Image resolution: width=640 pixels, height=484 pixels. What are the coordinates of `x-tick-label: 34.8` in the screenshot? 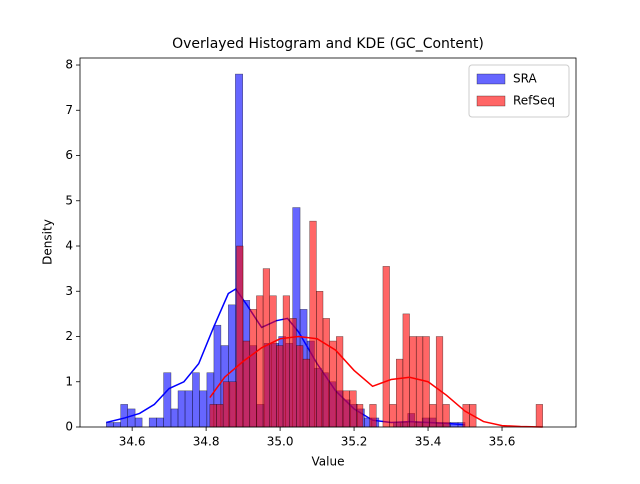 It's located at (206, 442).